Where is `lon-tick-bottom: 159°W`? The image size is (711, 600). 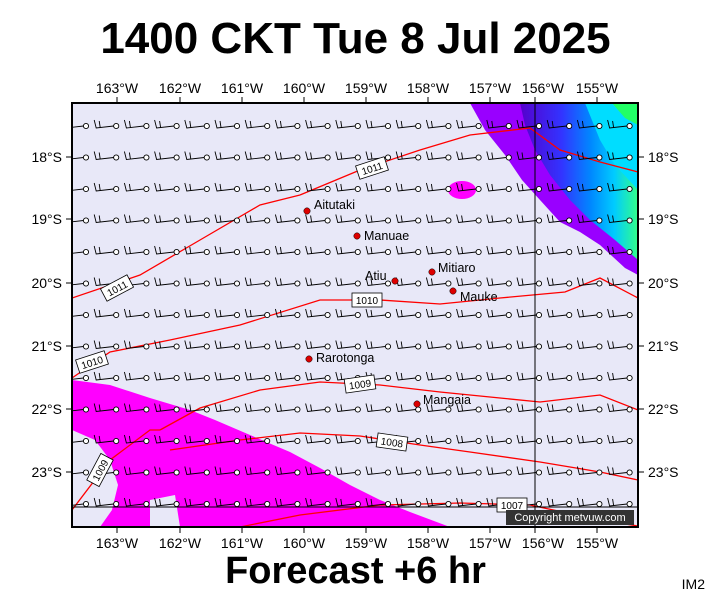
lon-tick-bottom: 159°W is located at coordinates (366, 543).